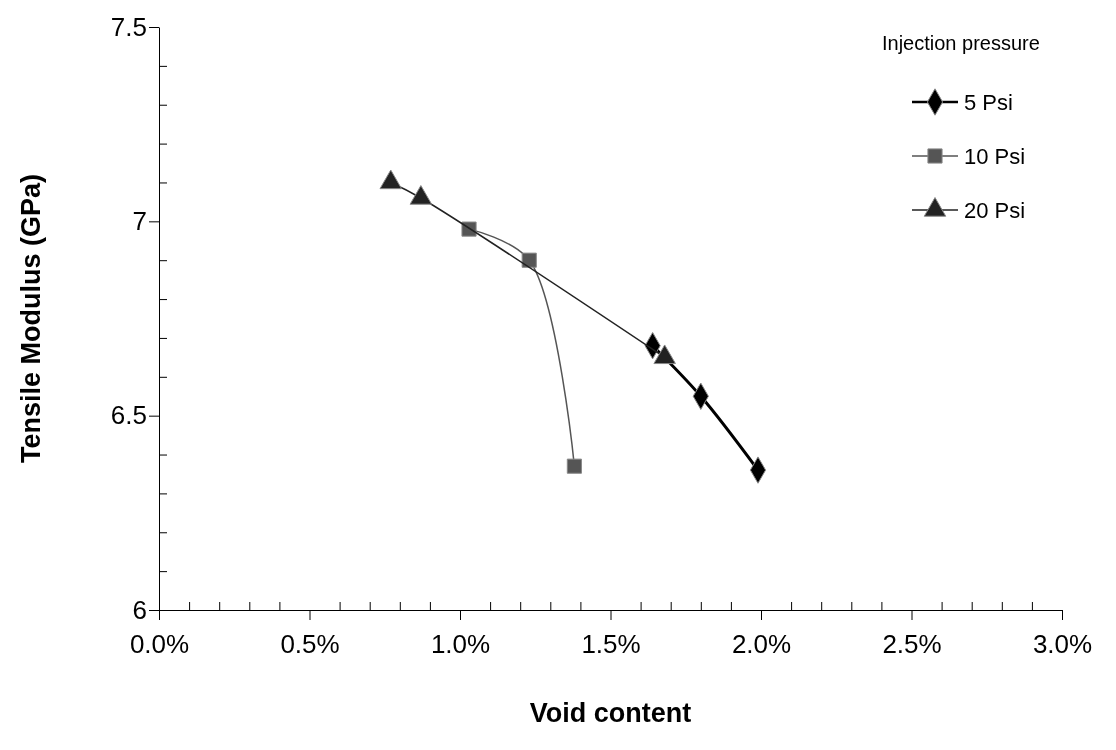 Image resolution: width=1116 pixels, height=750 pixels. Describe the element at coordinates (139, 609) in the screenshot. I see `y-tick-label: 6` at that location.